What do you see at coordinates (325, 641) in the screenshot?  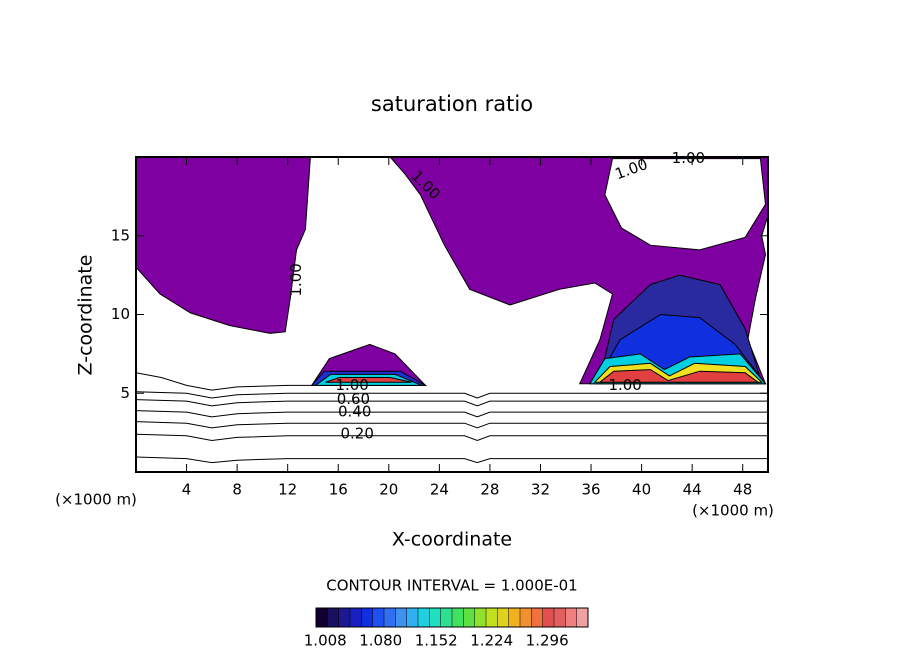 I see `colorbar-tick-label: 1.008` at bounding box center [325, 641].